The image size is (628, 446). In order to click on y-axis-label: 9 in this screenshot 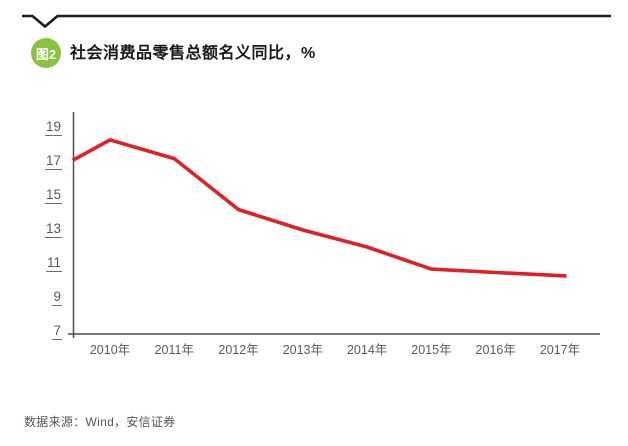, I will do `click(57, 297)`.